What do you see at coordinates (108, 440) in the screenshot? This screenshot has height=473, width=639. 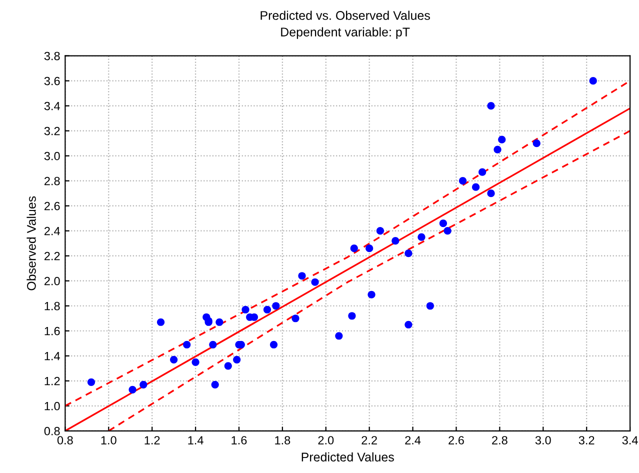 I see `x-tick-label: 1.0` at bounding box center [108, 440].